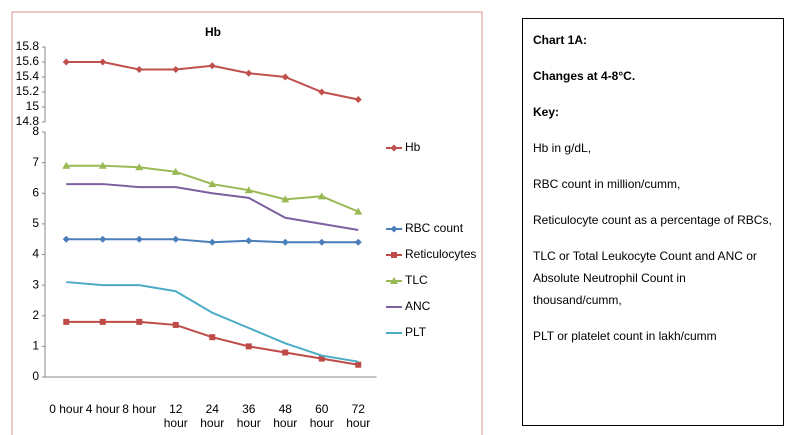 The height and width of the screenshot is (435, 796). I want to click on y-tick-label: 15.8, so click(28, 46).